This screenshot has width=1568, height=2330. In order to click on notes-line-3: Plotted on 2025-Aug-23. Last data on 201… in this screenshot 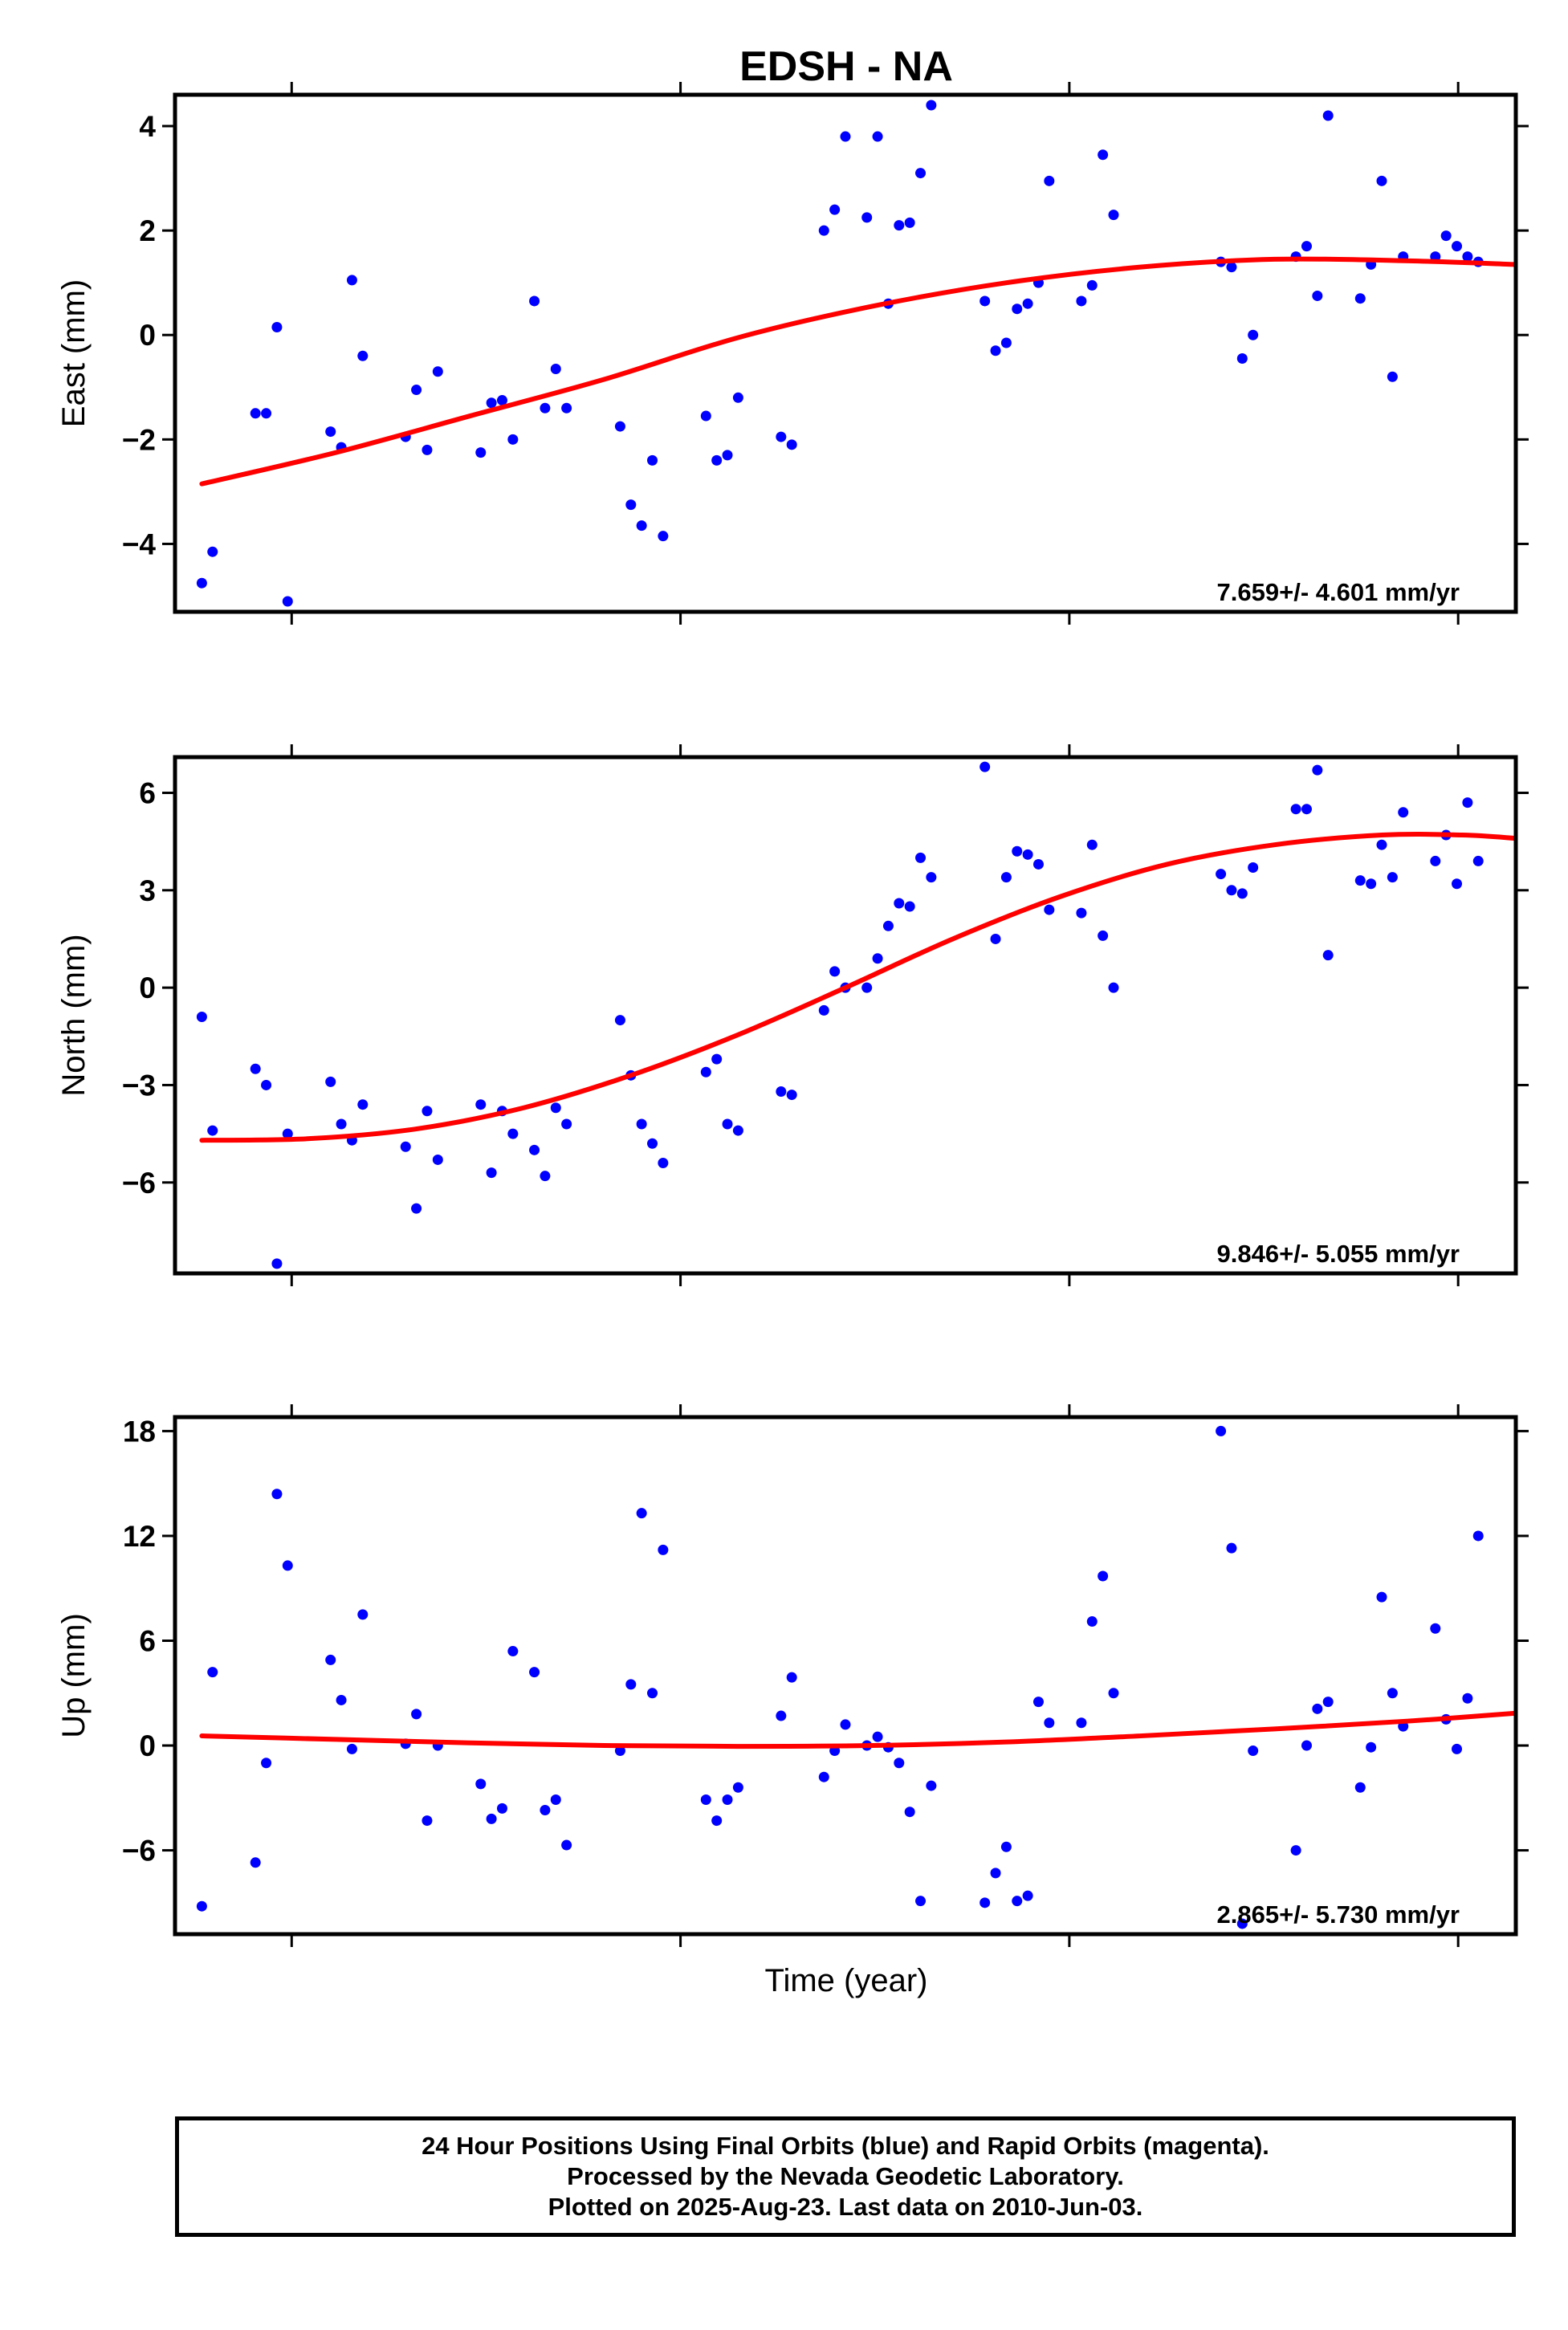, I will do `click(845, 2207)`.